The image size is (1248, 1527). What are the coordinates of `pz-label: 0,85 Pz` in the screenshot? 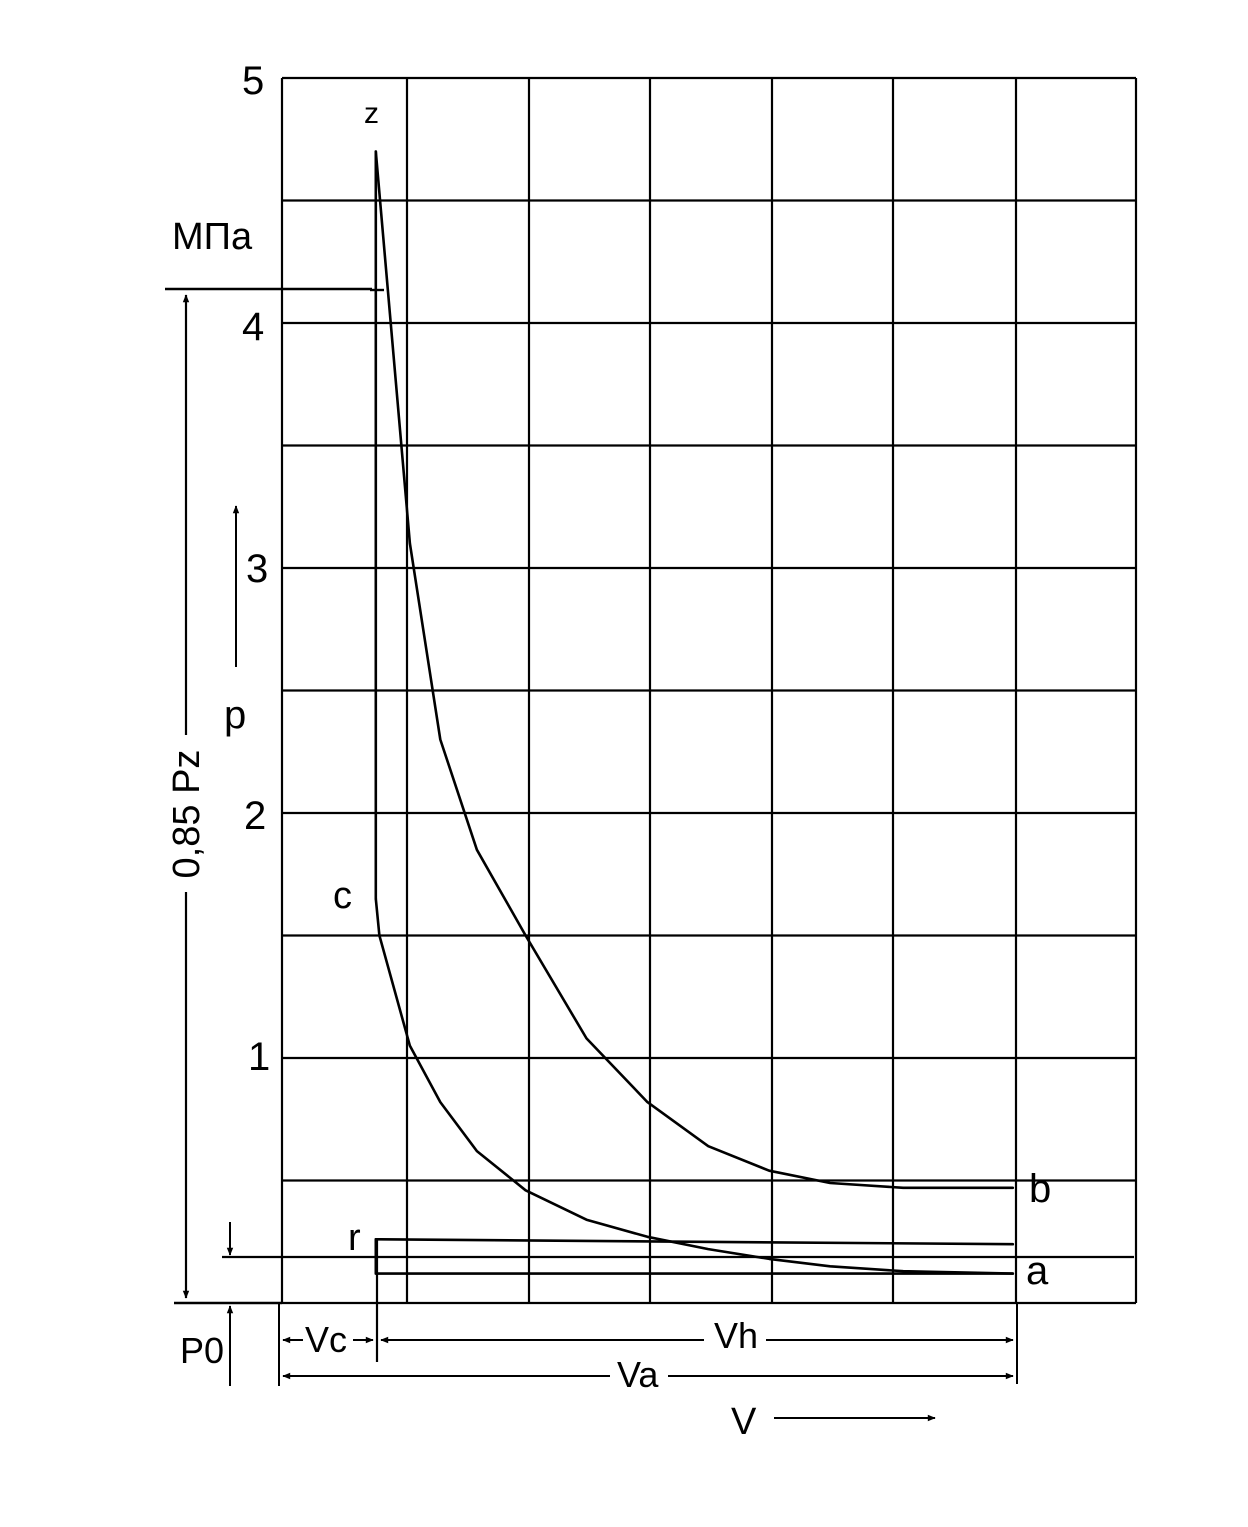 It's located at (187, 814).